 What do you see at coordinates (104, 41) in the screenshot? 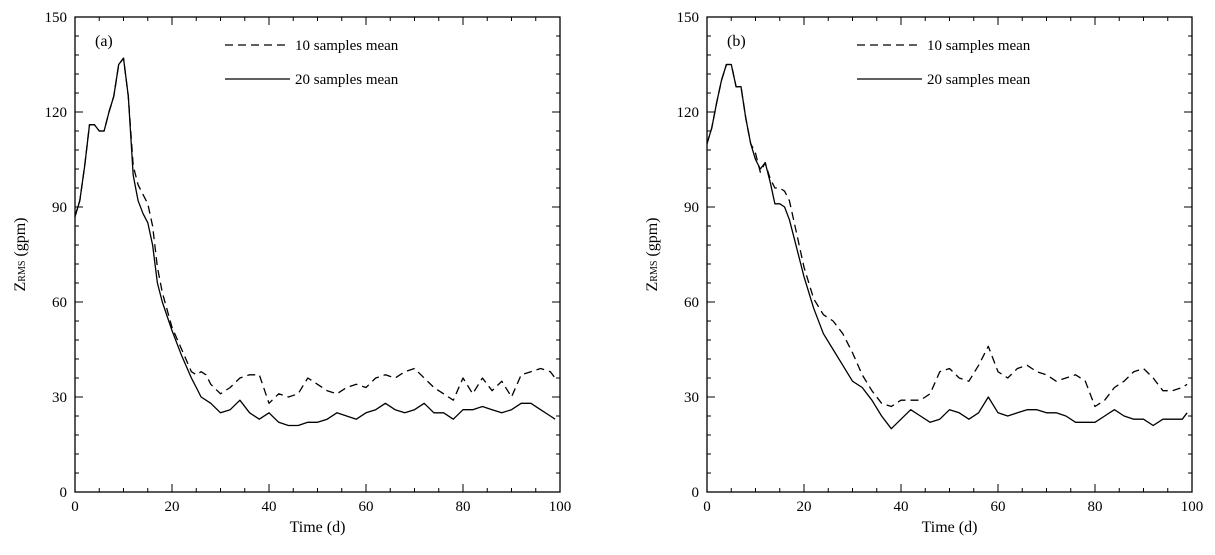
I see `panel-label: (a)` at bounding box center [104, 41].